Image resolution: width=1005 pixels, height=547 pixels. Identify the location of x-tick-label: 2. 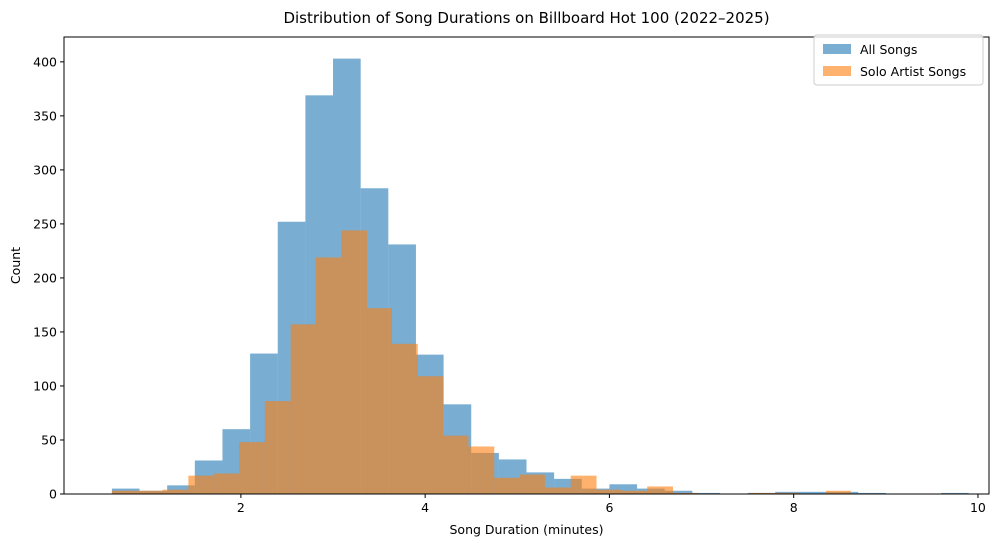
(241, 507).